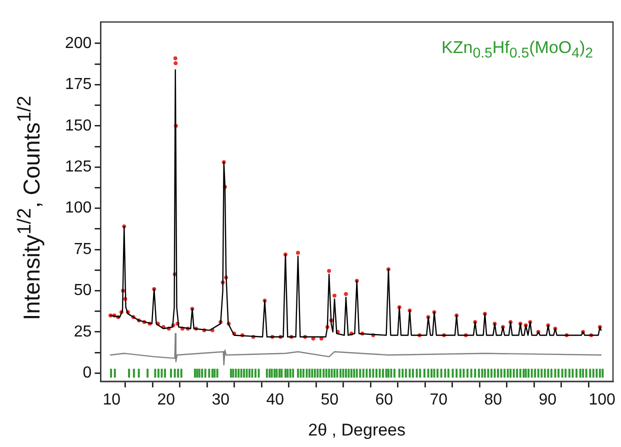 This screenshot has height=447, width=621. I want to click on y-tick-label: 100, so click(78, 208).